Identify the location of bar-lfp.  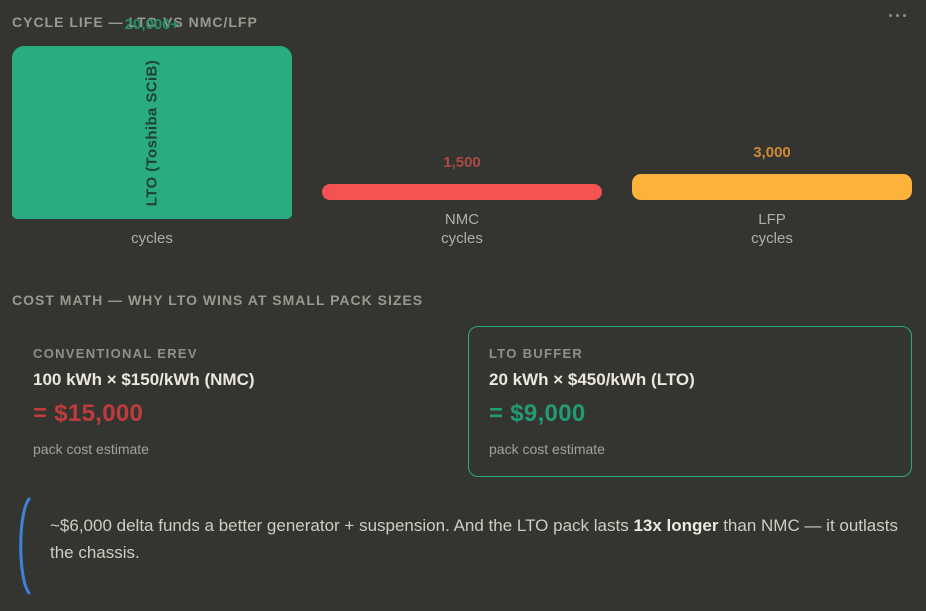
(772, 187).